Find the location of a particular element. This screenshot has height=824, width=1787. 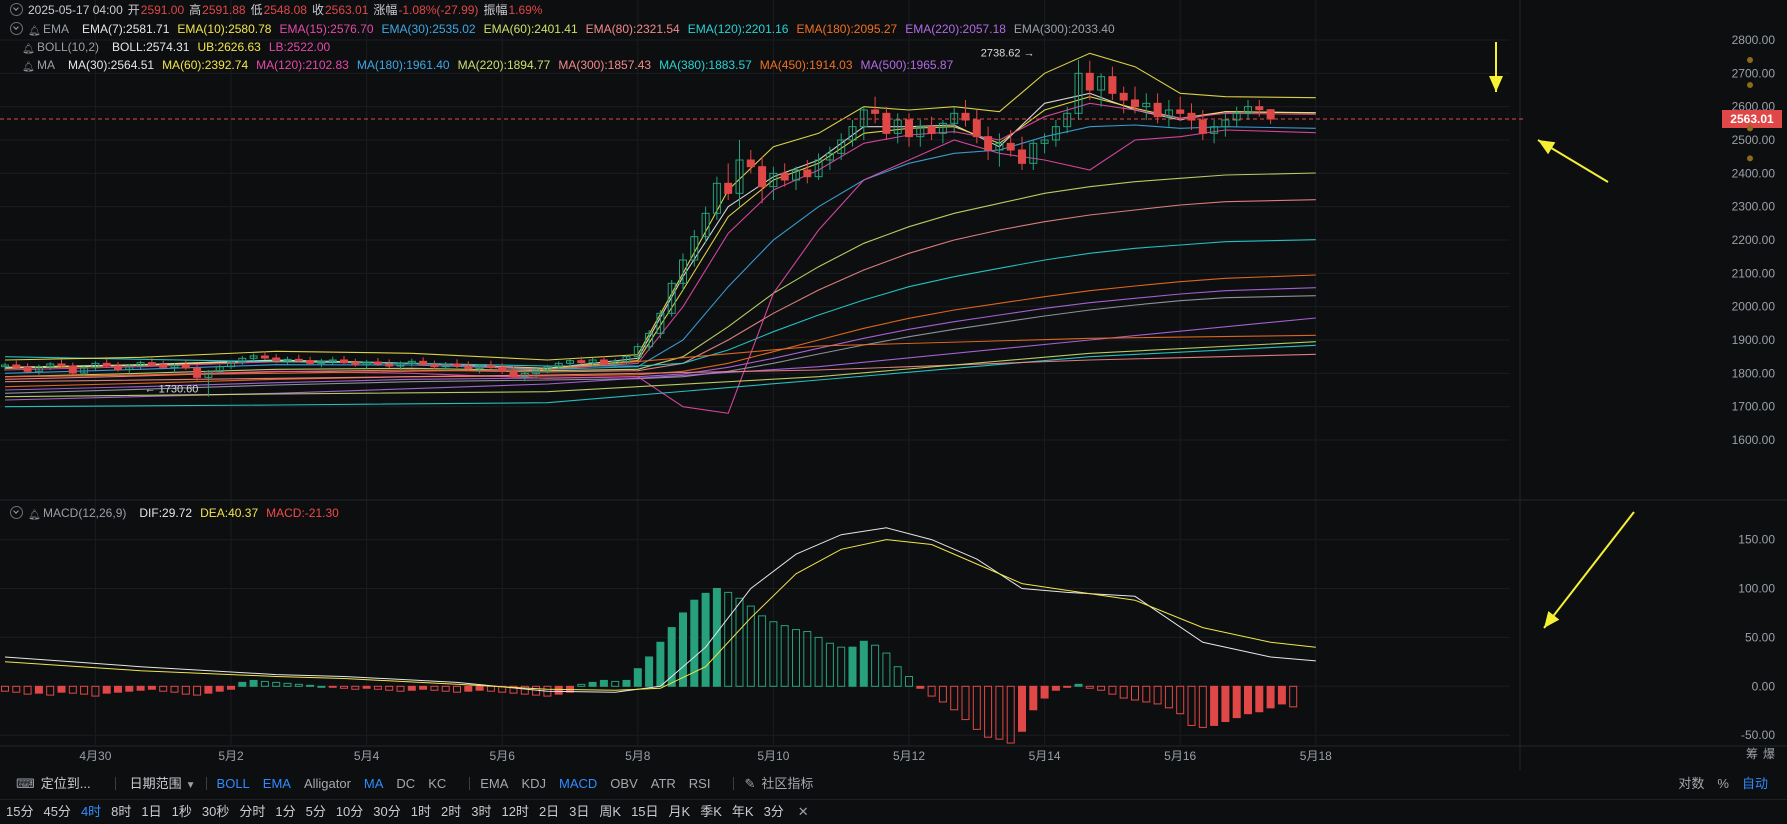

main-indicator-kc: KC is located at coordinates (437, 783).